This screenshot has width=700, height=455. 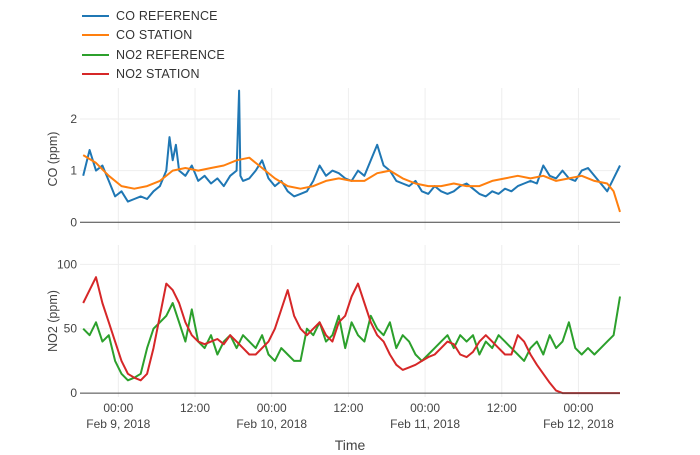 I want to click on legend-label: CO STATION, so click(x=154, y=35).